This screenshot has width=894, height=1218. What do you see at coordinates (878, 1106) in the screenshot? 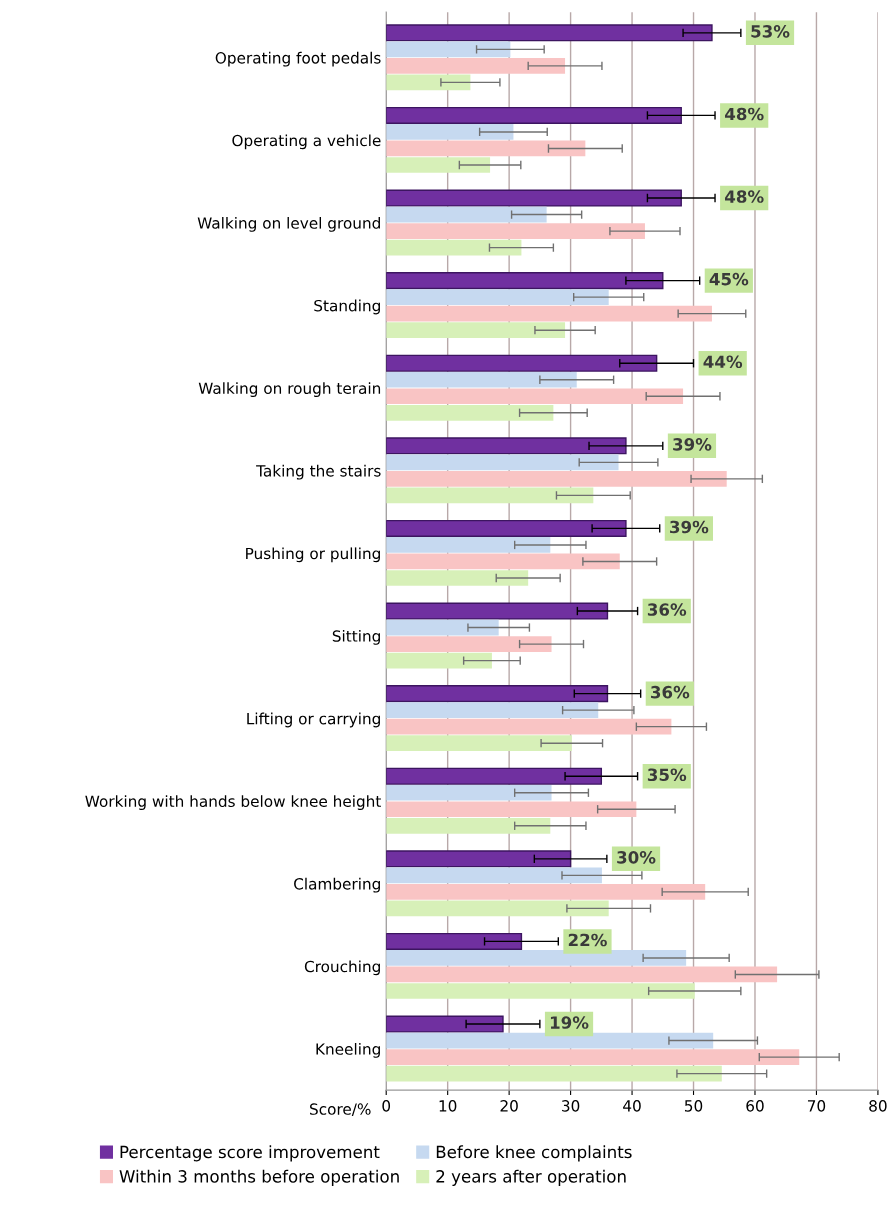
I see `x-tick-label: 80` at bounding box center [878, 1106].